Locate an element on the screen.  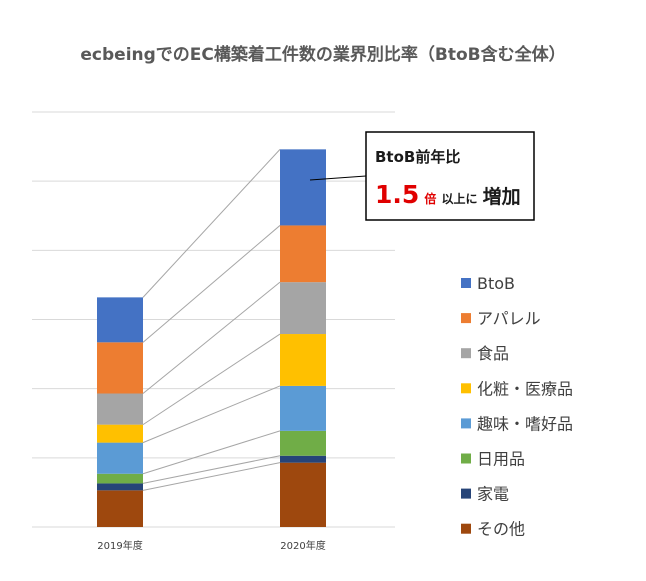
legend-label: 化粧・医療品 is located at coordinates (525, 388).